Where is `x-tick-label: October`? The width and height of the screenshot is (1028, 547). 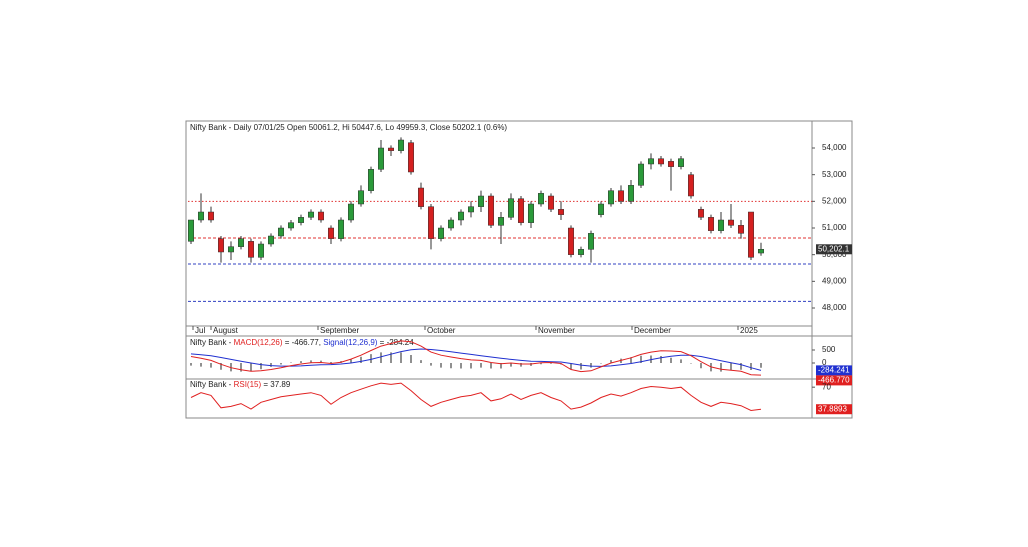 x-tick-label: October is located at coordinates (441, 330).